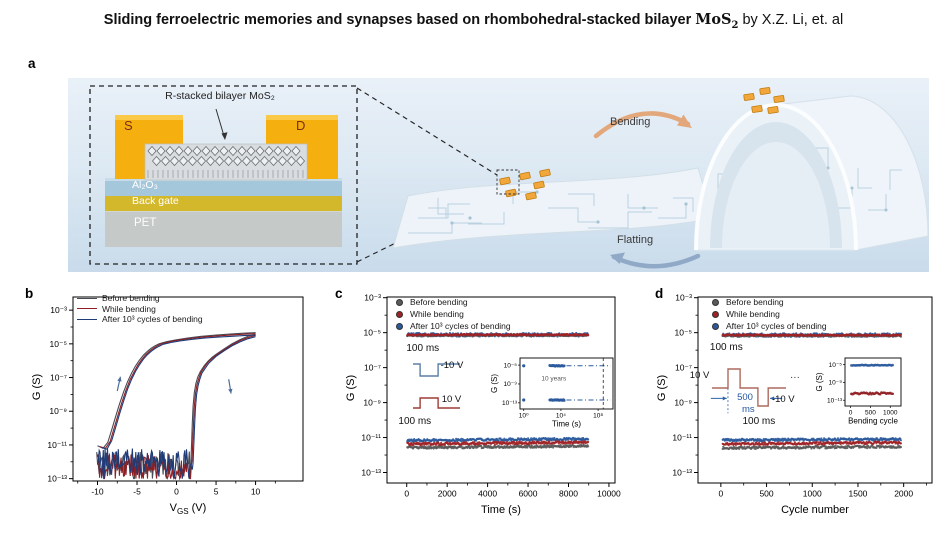 The image size is (947, 538). I want to click on back-gate-layer, so click(223, 203).